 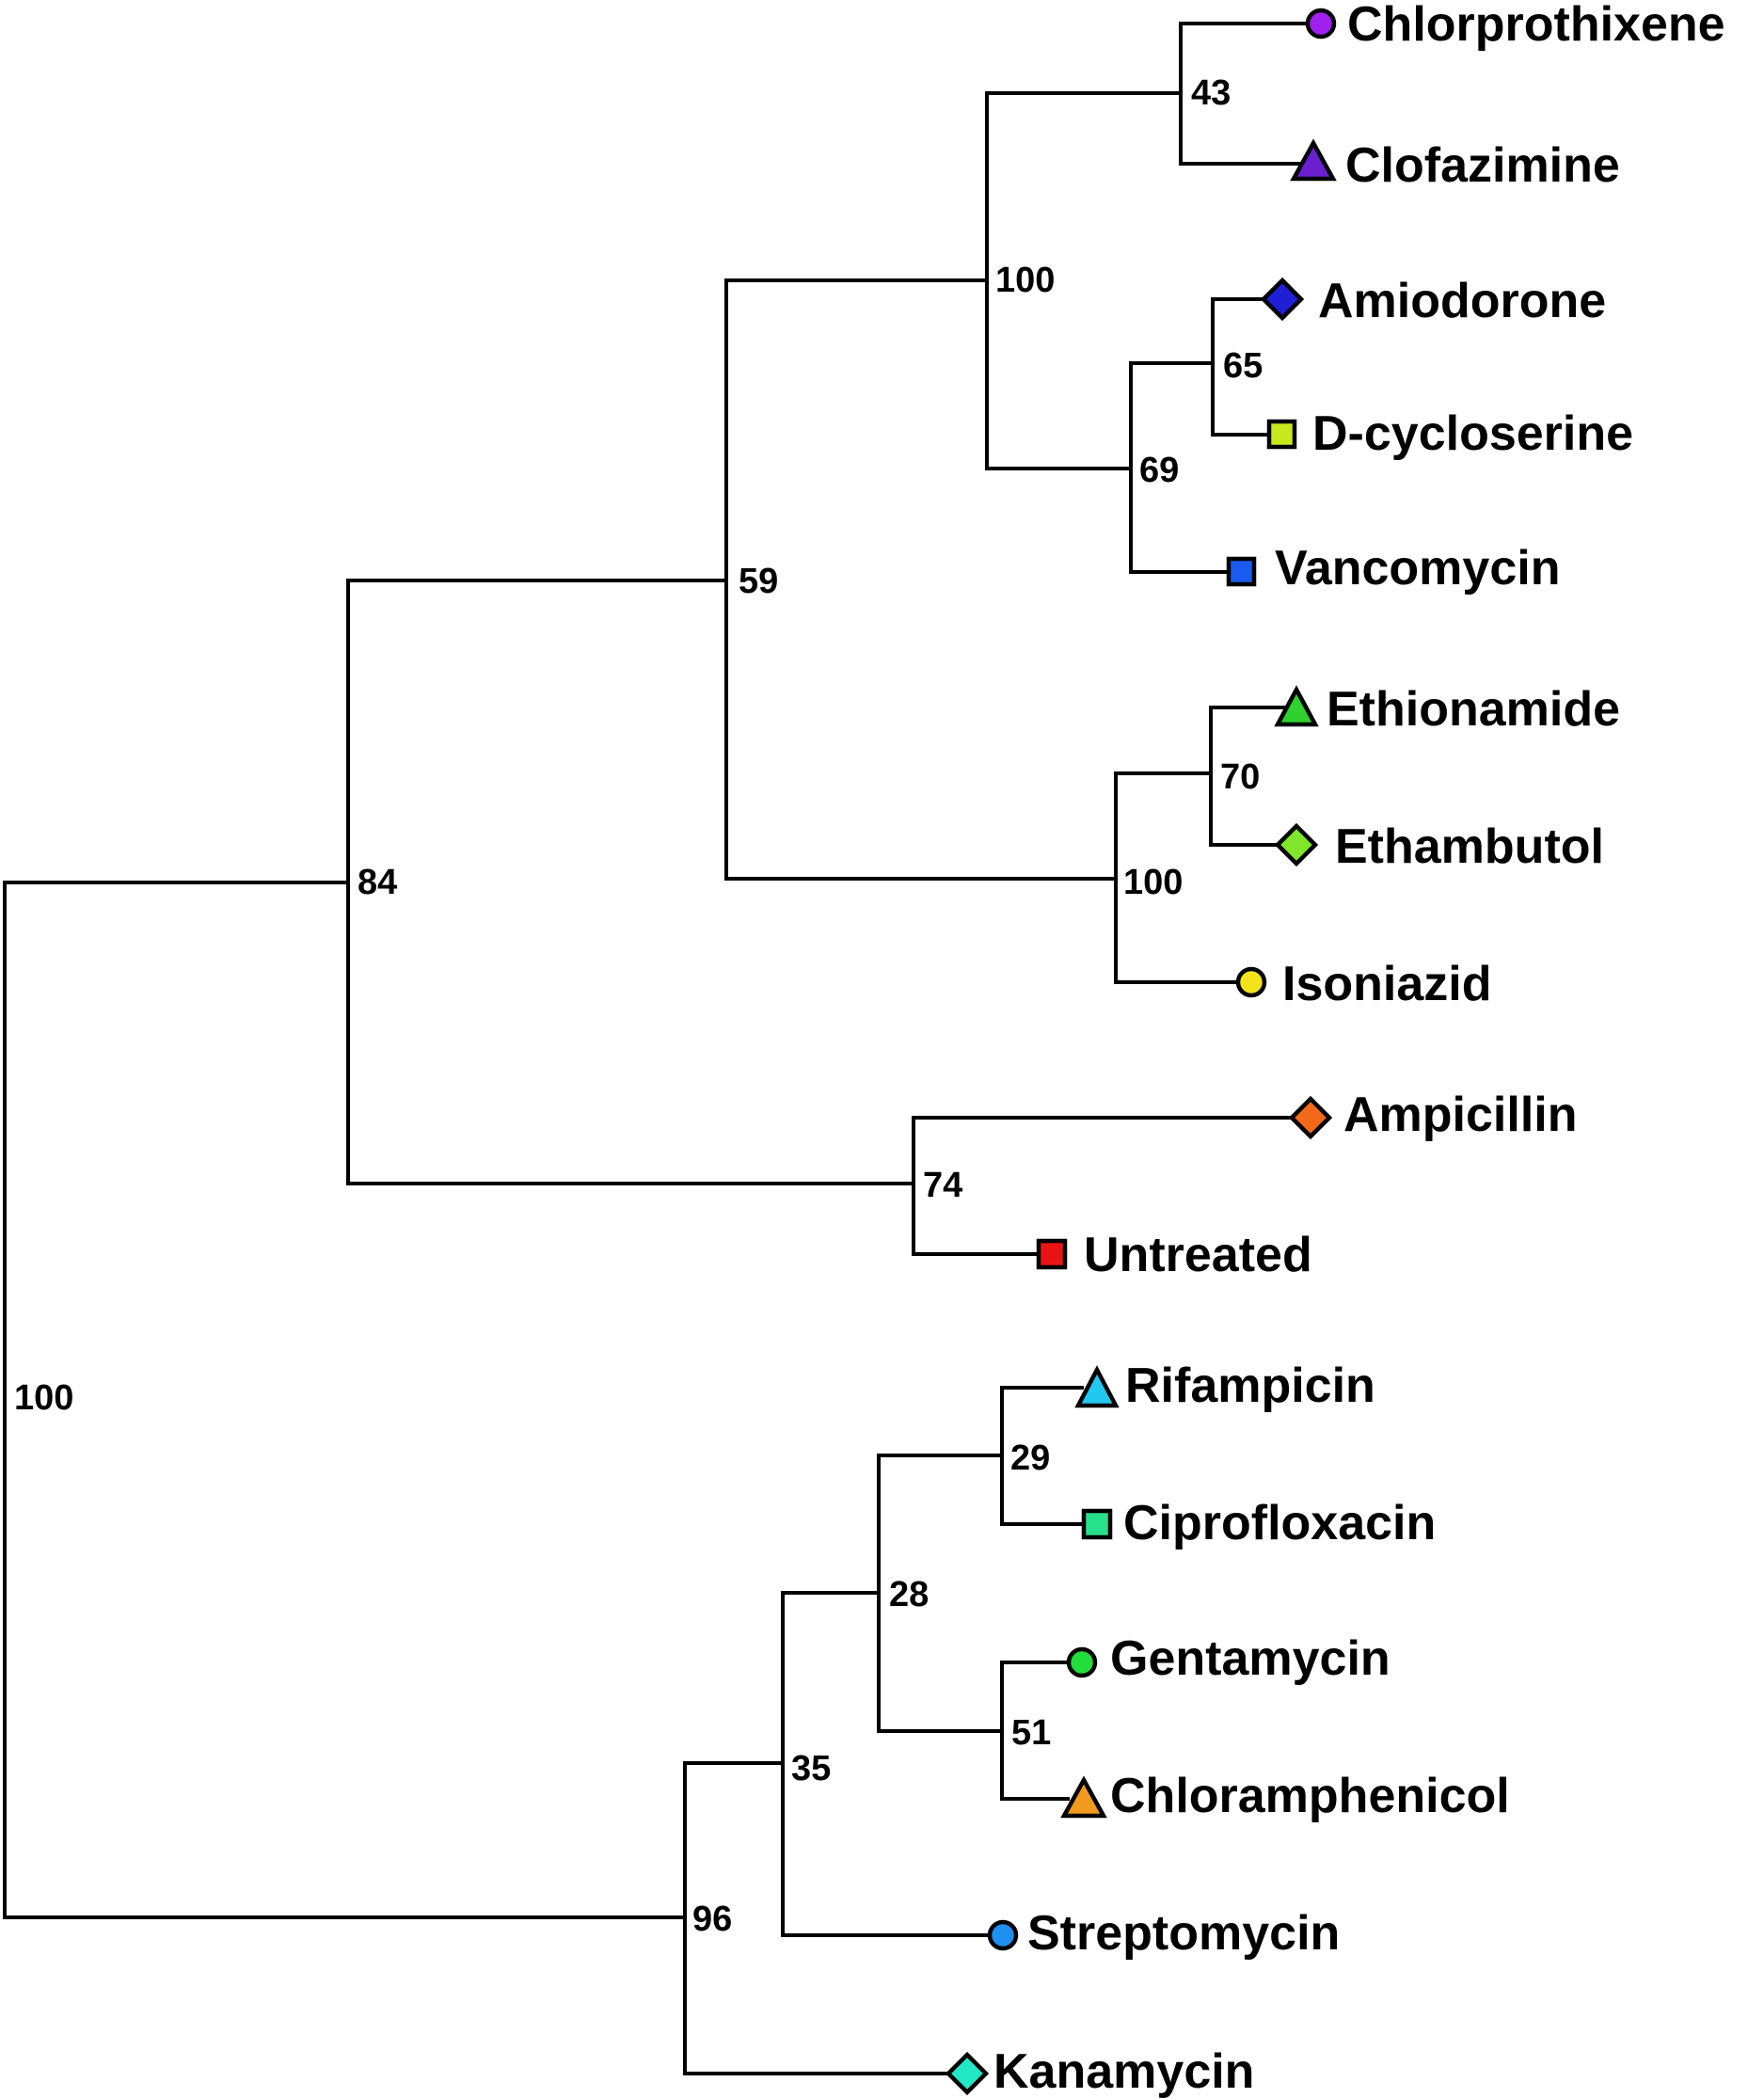 What do you see at coordinates (942, 1185) in the screenshot?
I see `support-label-74: 74` at bounding box center [942, 1185].